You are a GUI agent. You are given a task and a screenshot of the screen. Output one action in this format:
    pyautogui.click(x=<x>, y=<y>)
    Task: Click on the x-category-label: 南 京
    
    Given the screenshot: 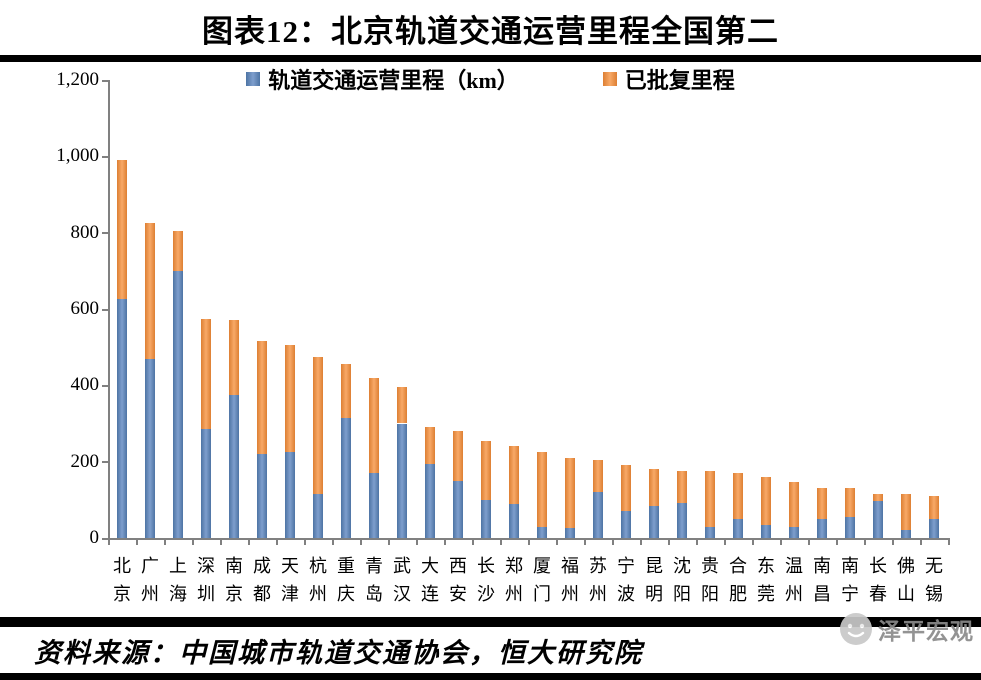 What is the action you would take?
    pyautogui.click(x=234, y=580)
    